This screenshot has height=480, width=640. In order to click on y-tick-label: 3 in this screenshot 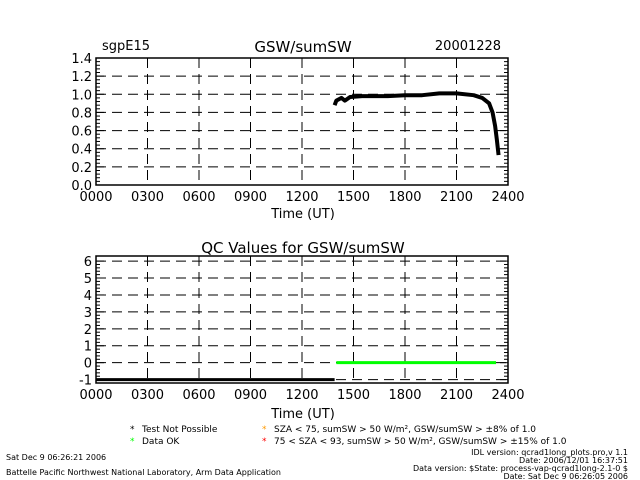, I will do `click(88, 313)`.